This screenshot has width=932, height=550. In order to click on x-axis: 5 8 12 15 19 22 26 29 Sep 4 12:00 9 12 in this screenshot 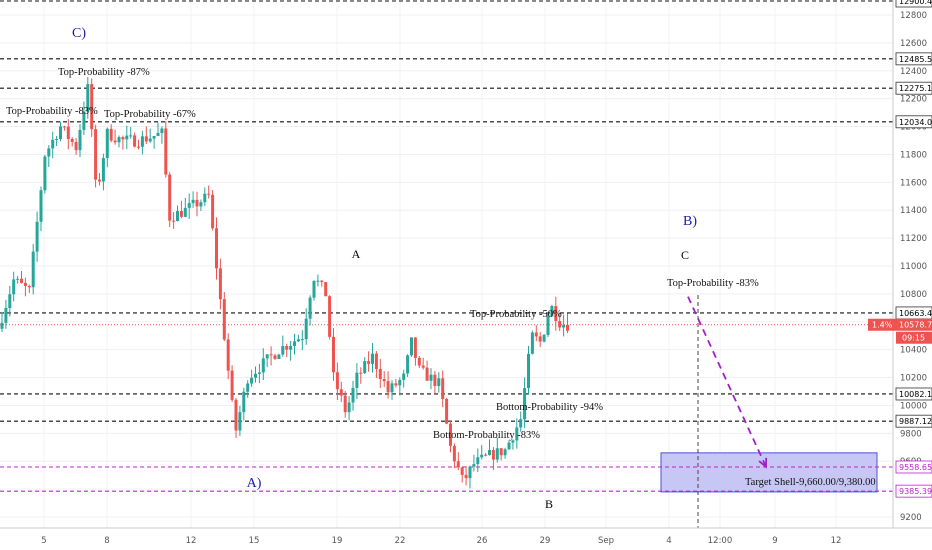, I will do `click(466, 536)`.